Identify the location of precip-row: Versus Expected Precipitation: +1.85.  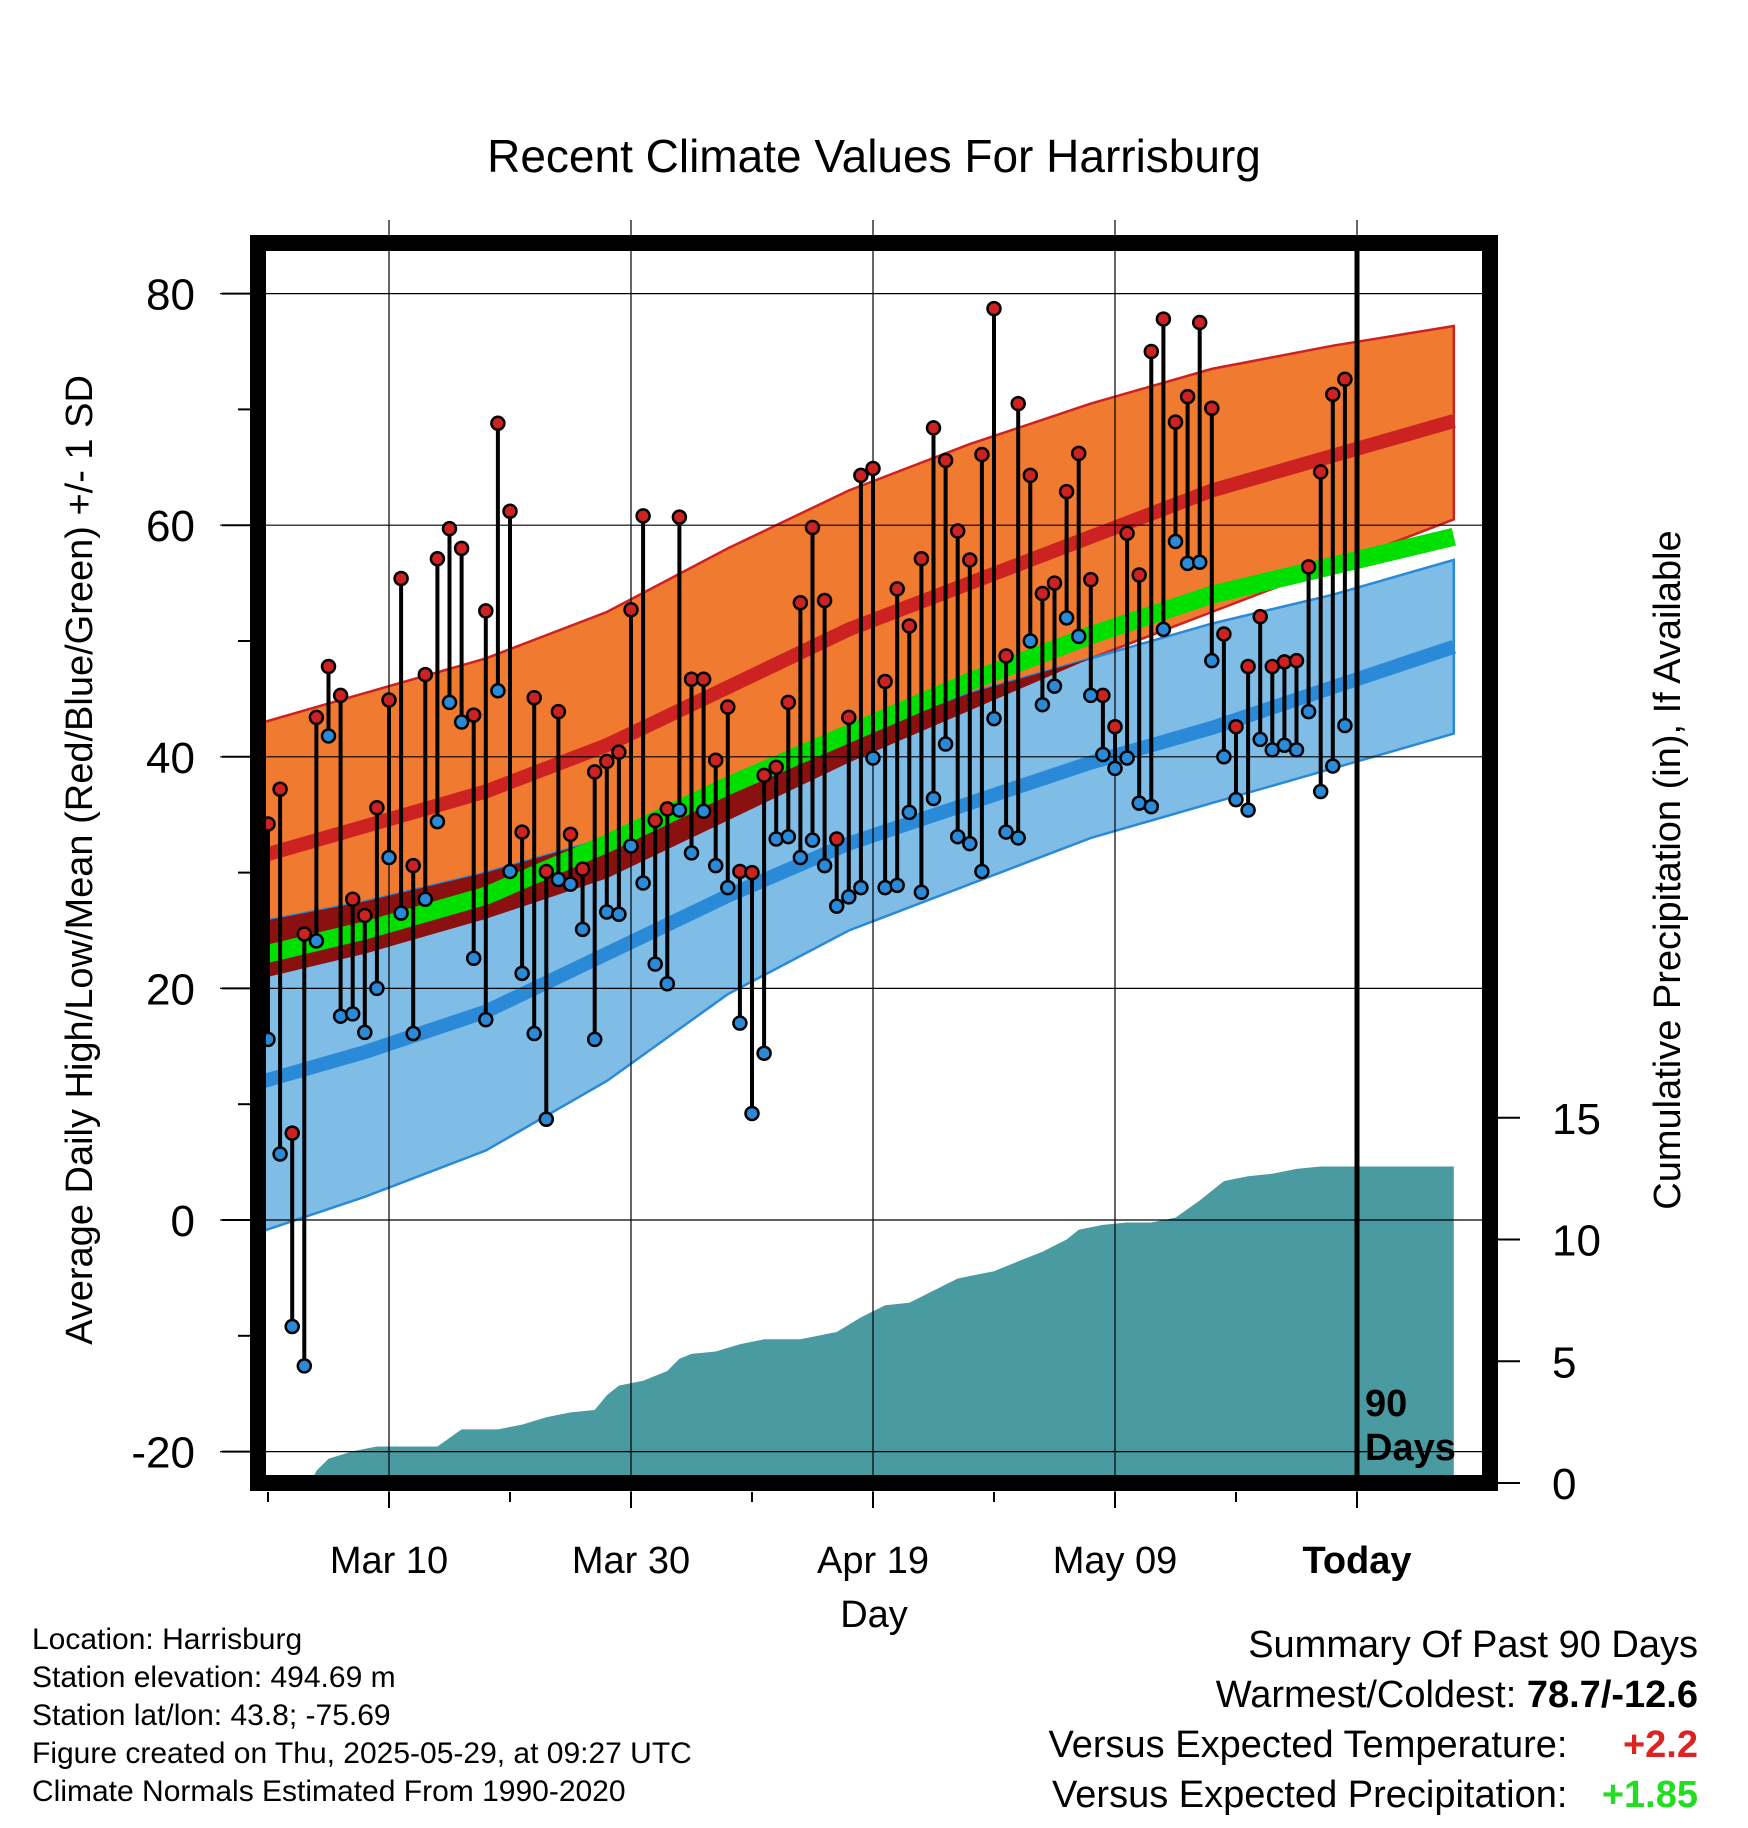
(1373, 1795).